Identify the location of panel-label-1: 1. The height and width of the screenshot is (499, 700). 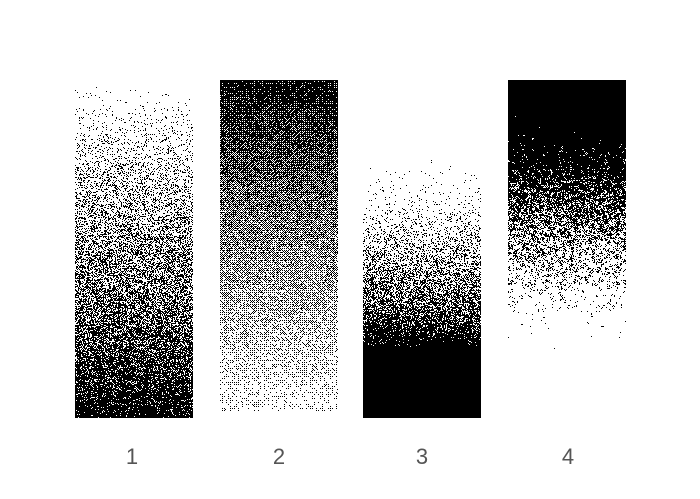
(132, 456).